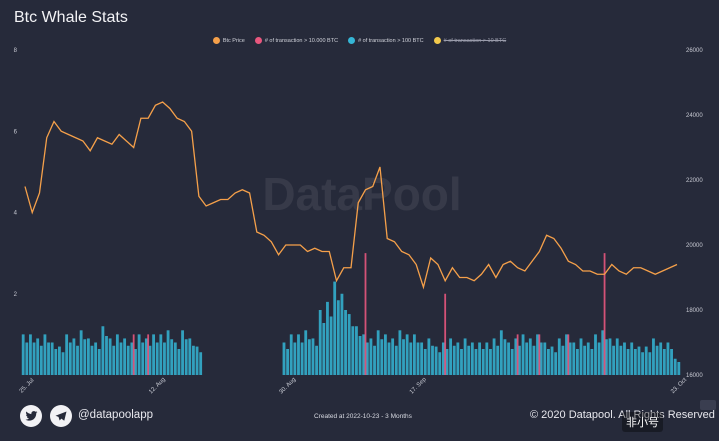 The image size is (719, 441). I want to click on y-left-tick-label: 6, so click(16, 132).